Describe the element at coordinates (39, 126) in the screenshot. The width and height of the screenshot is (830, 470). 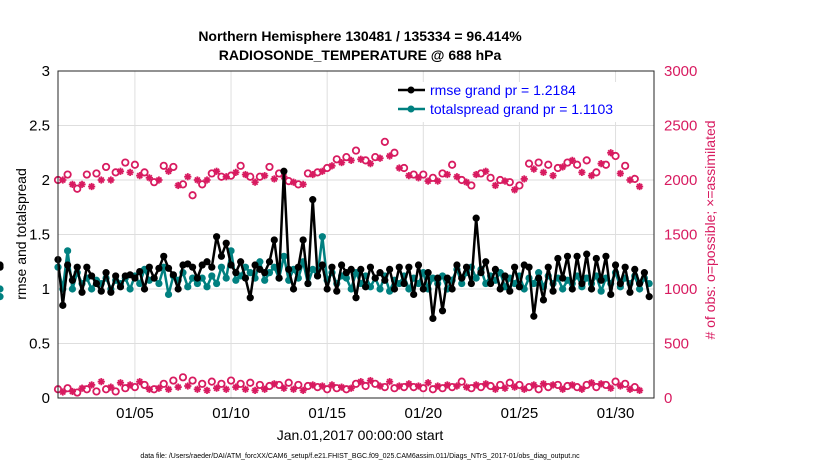
I see `y-tick-label: 2.5` at that location.